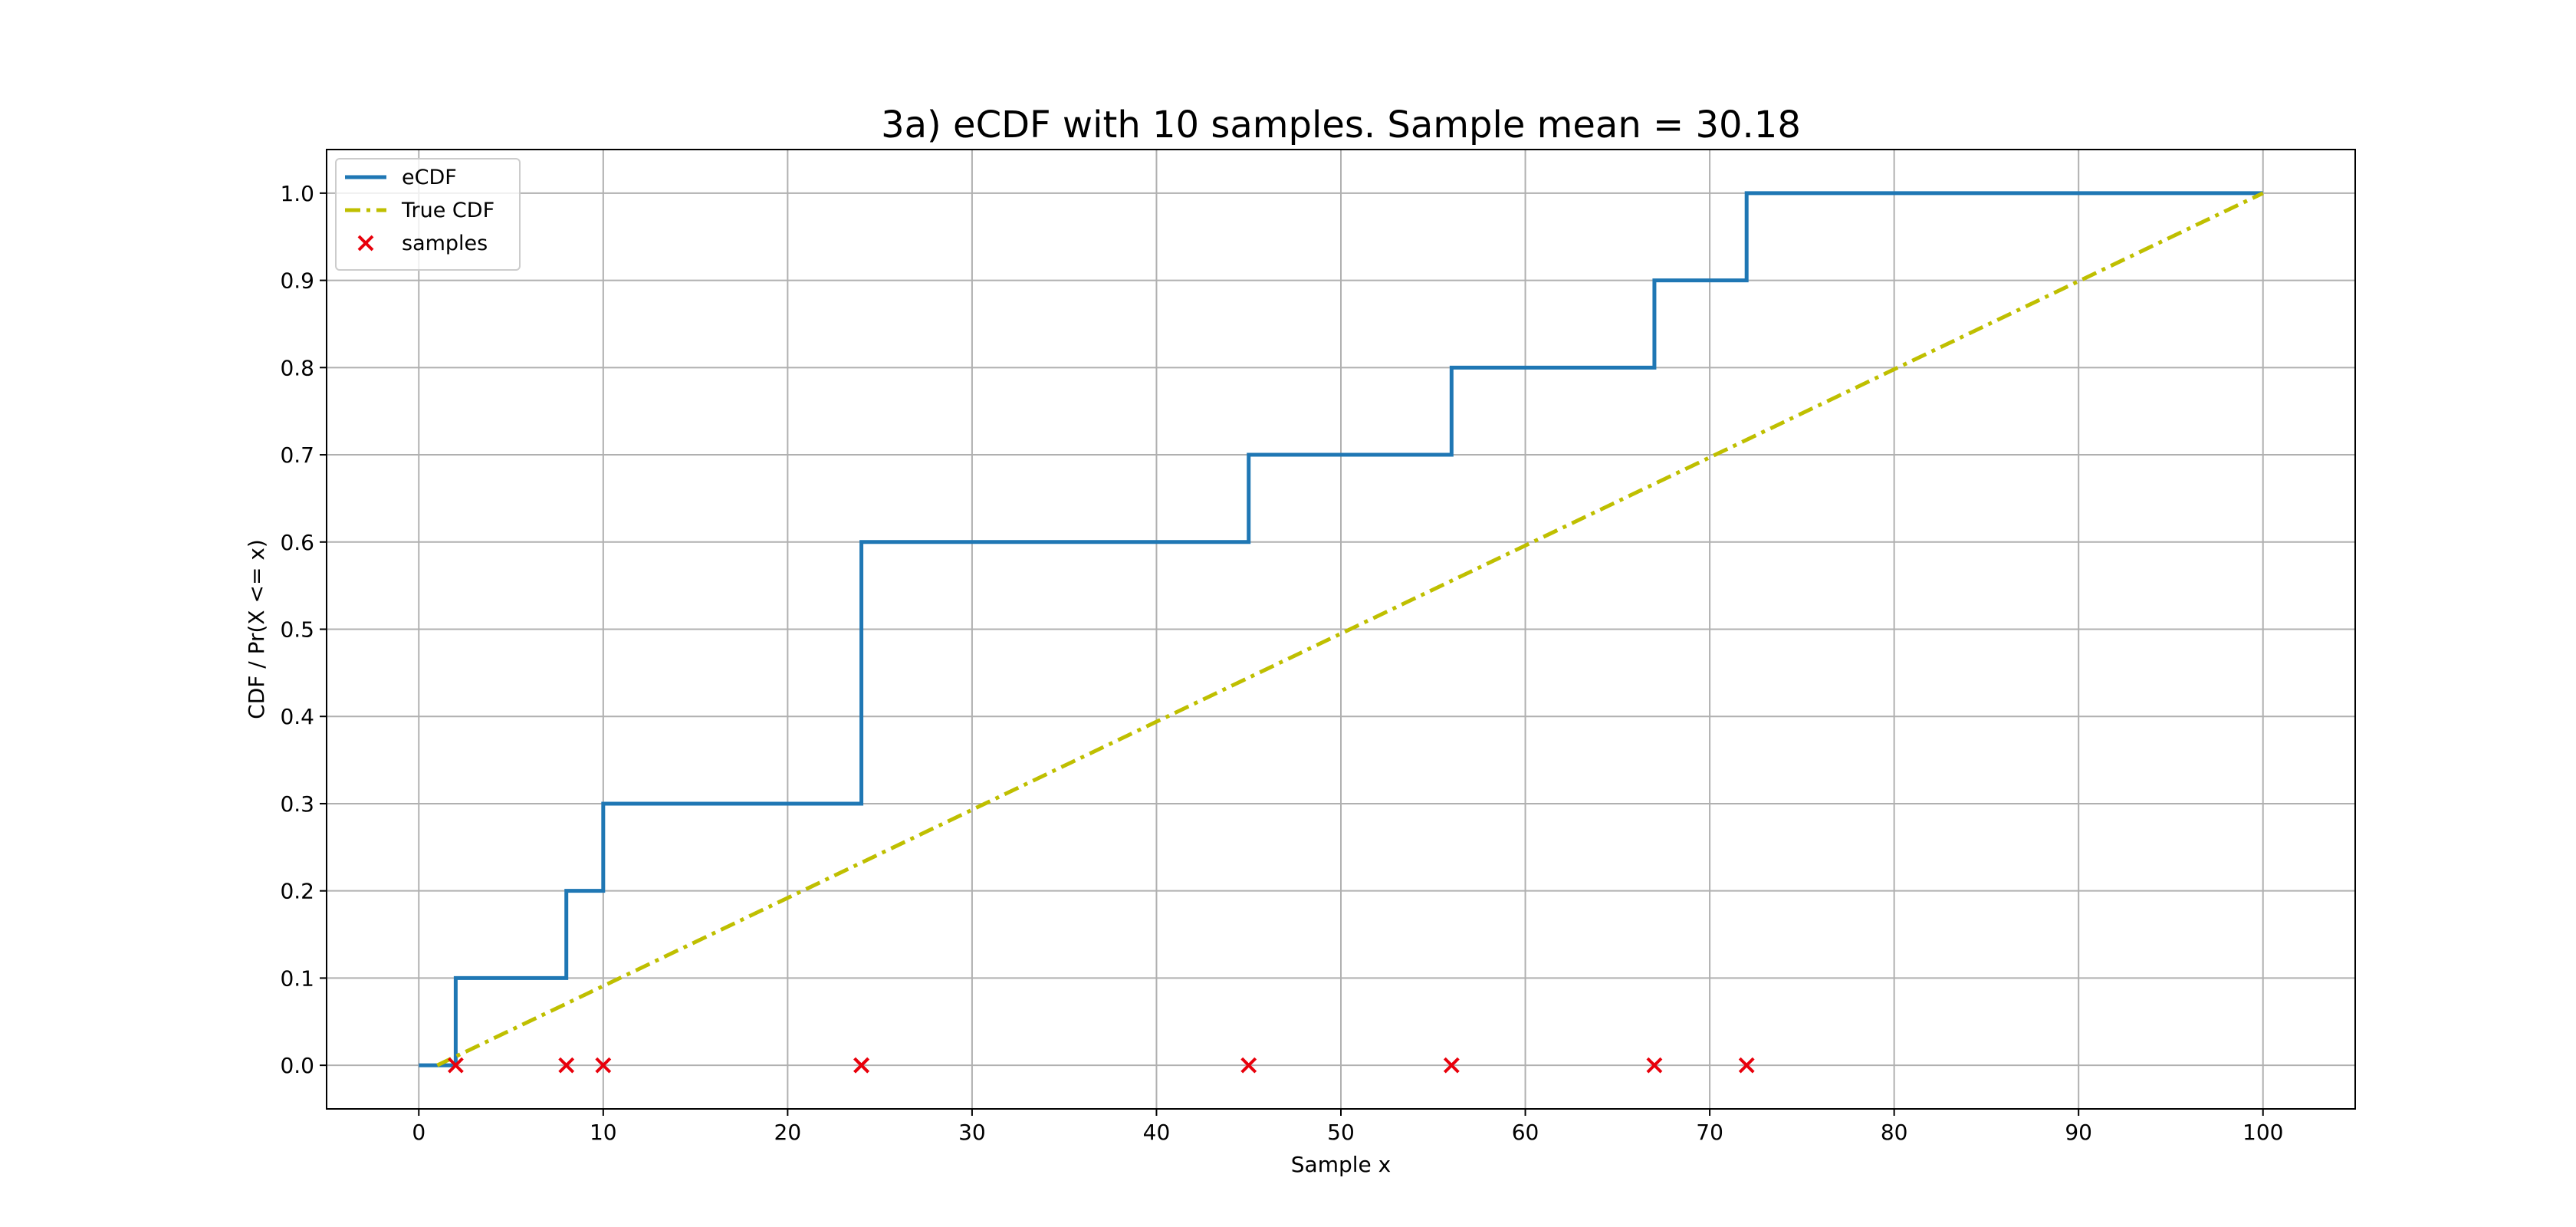  Describe the element at coordinates (297, 1065) in the screenshot. I see `y-tick-label: 0.0` at that location.